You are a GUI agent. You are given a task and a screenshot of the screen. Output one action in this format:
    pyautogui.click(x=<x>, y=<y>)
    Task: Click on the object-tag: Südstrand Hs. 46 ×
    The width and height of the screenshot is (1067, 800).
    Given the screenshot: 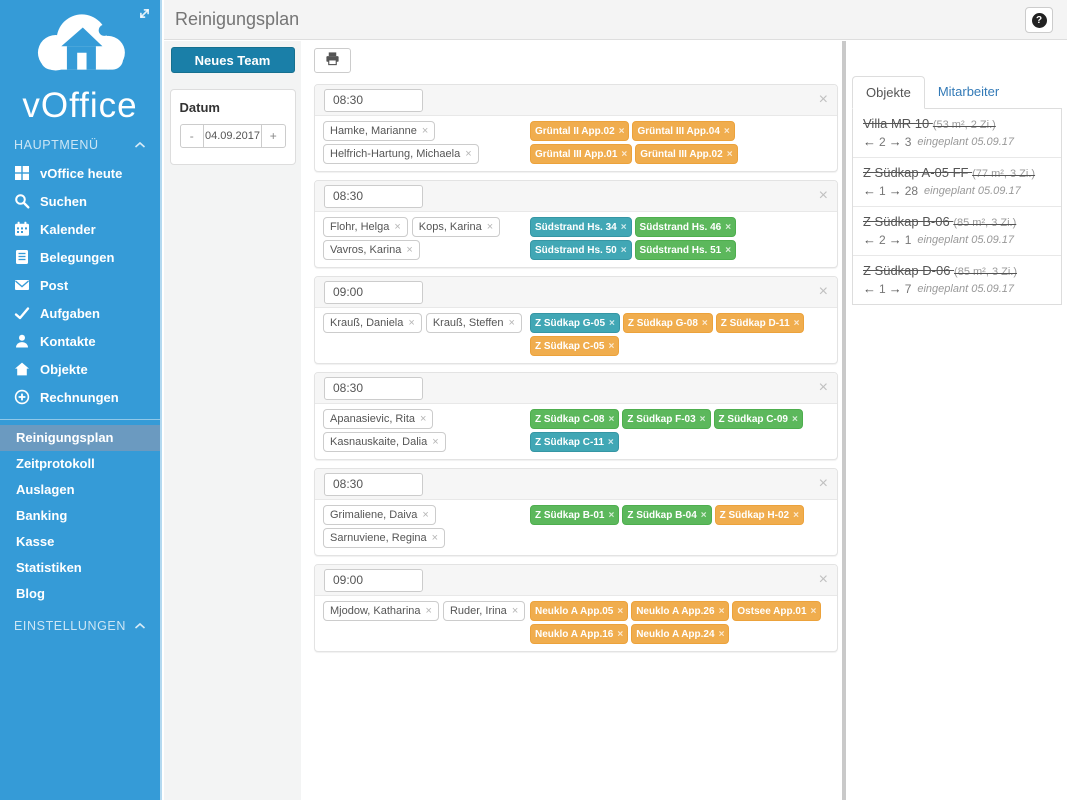 What is the action you would take?
    pyautogui.click(x=685, y=227)
    